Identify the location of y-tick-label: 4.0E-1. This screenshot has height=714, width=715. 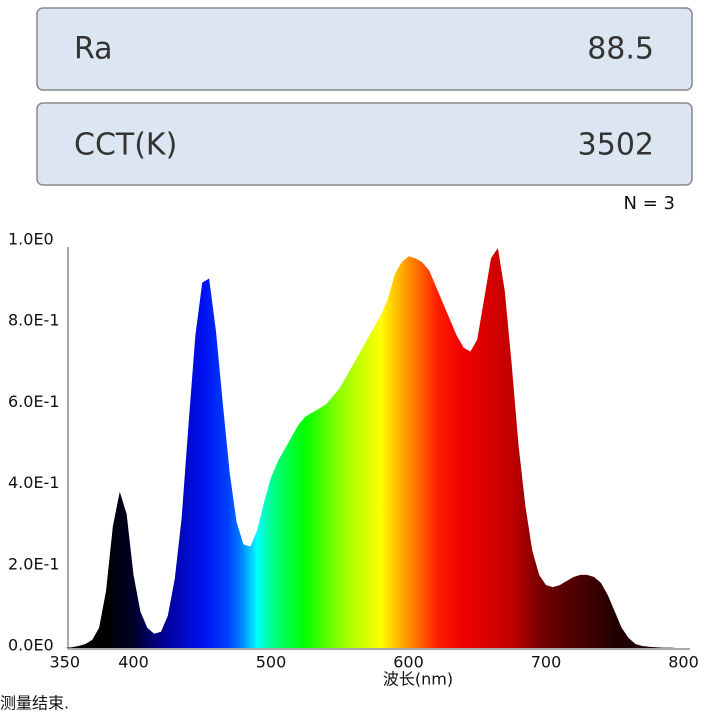
(34, 482).